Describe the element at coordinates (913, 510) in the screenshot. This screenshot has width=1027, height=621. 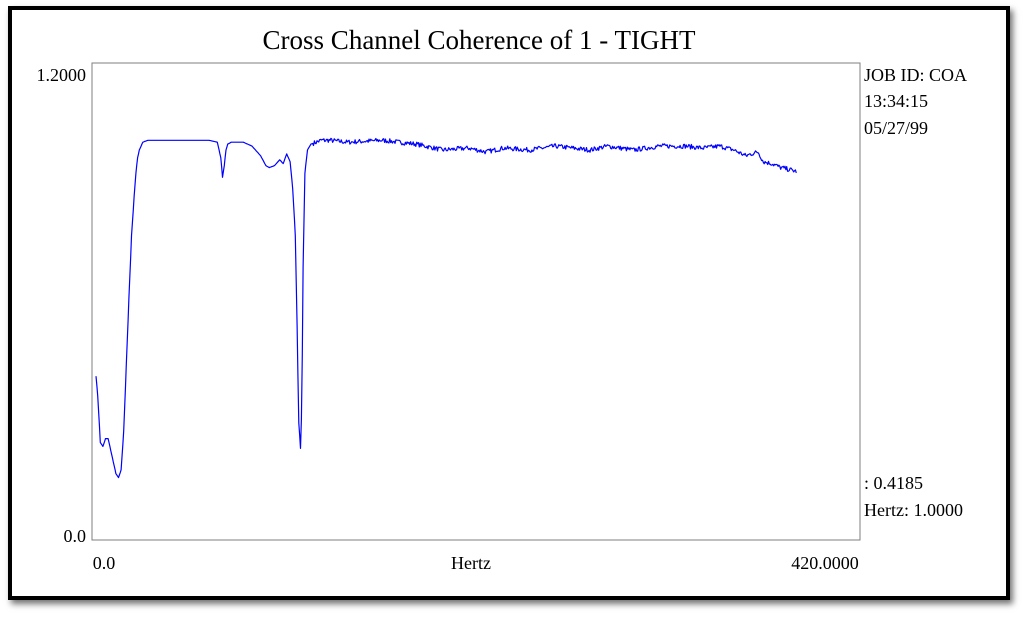
I see `cursor-hertz-text: Hertz: 1.0000` at that location.